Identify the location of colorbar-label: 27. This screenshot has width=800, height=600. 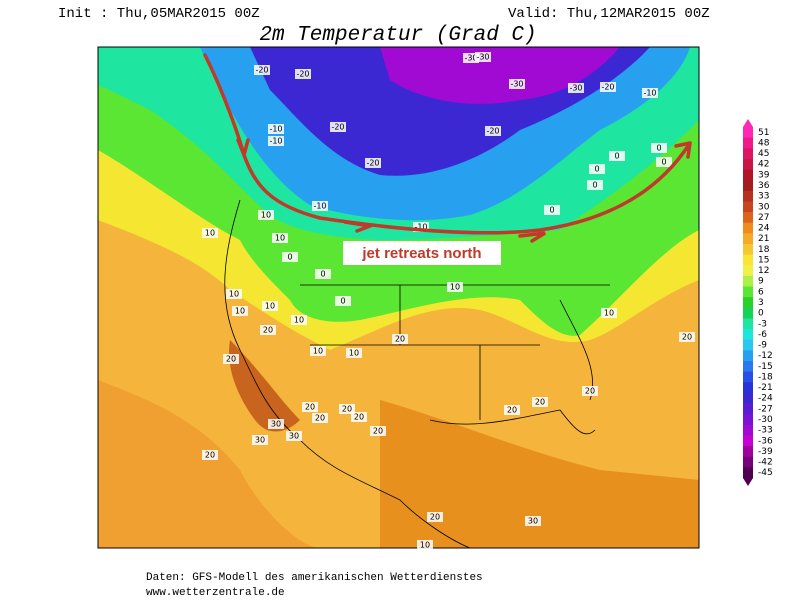
(763, 218).